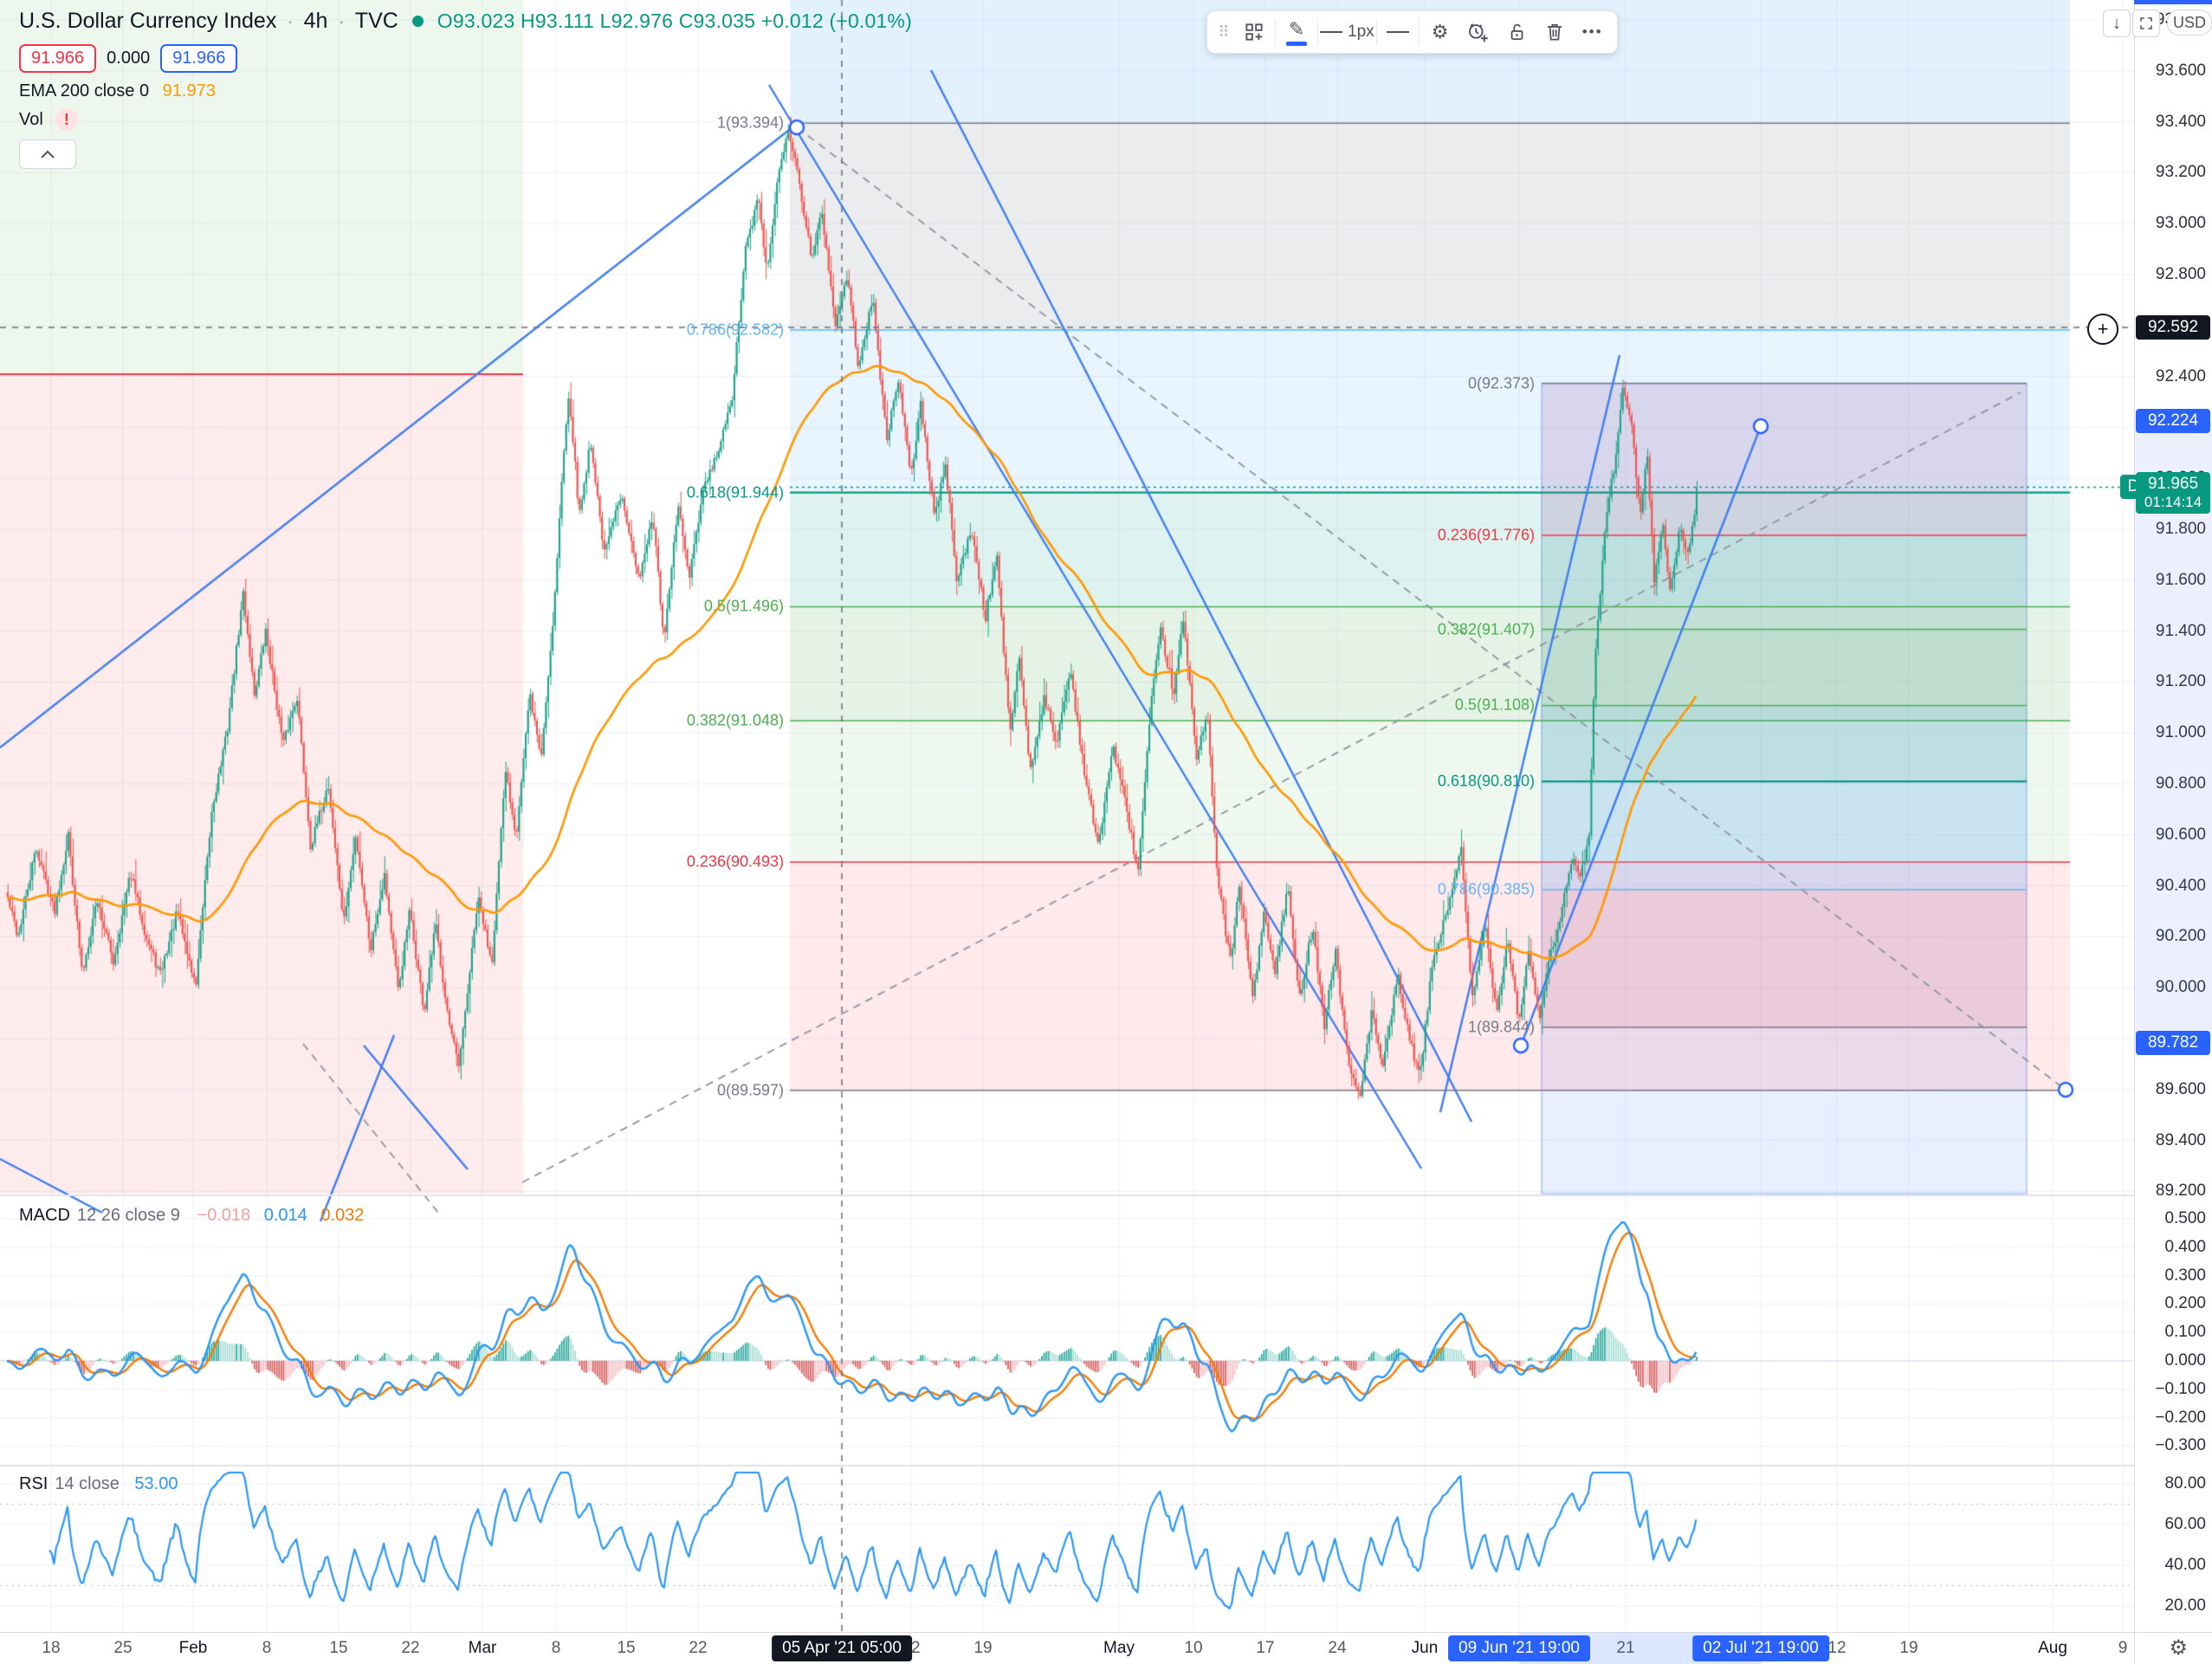  I want to click on last-price-value: 91.965, so click(2173, 484).